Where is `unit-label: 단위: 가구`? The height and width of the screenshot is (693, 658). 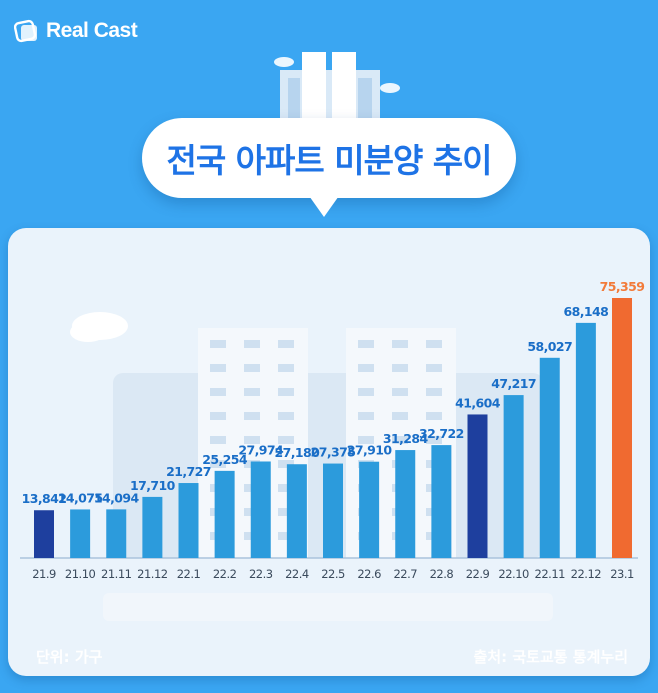 unit-label: 단위: 가구 is located at coordinates (69, 657).